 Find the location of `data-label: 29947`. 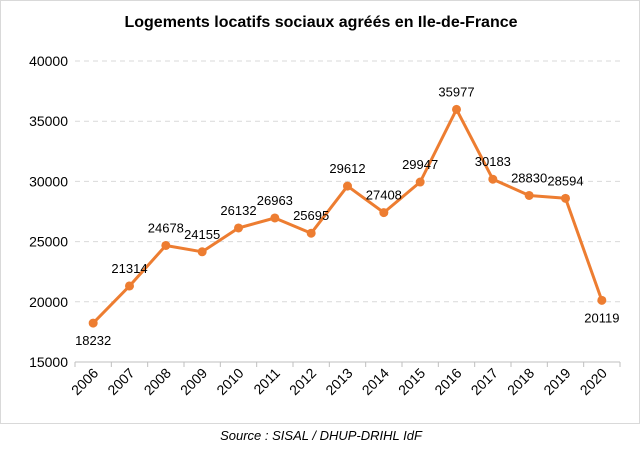

data-label: 29947 is located at coordinates (420, 164).